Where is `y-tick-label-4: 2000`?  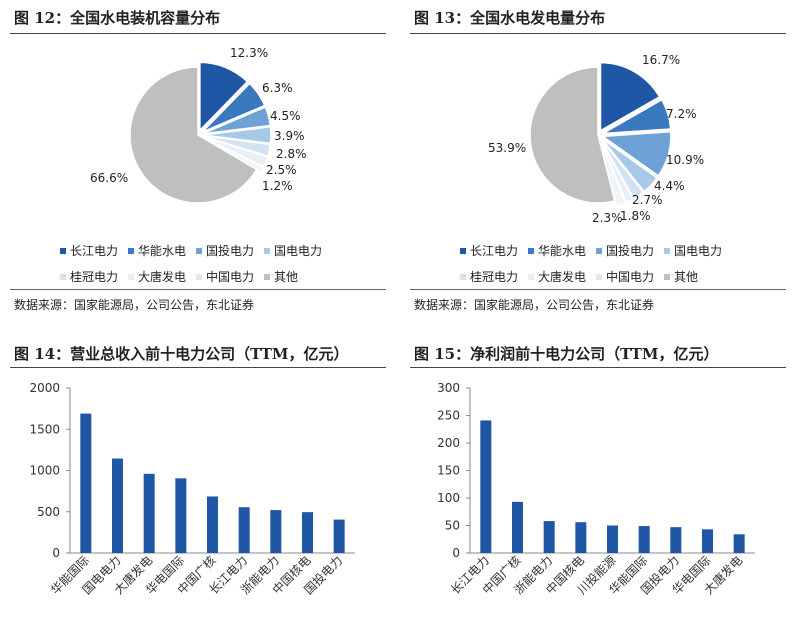 y-tick-label-4: 2000 is located at coordinates (44, 388).